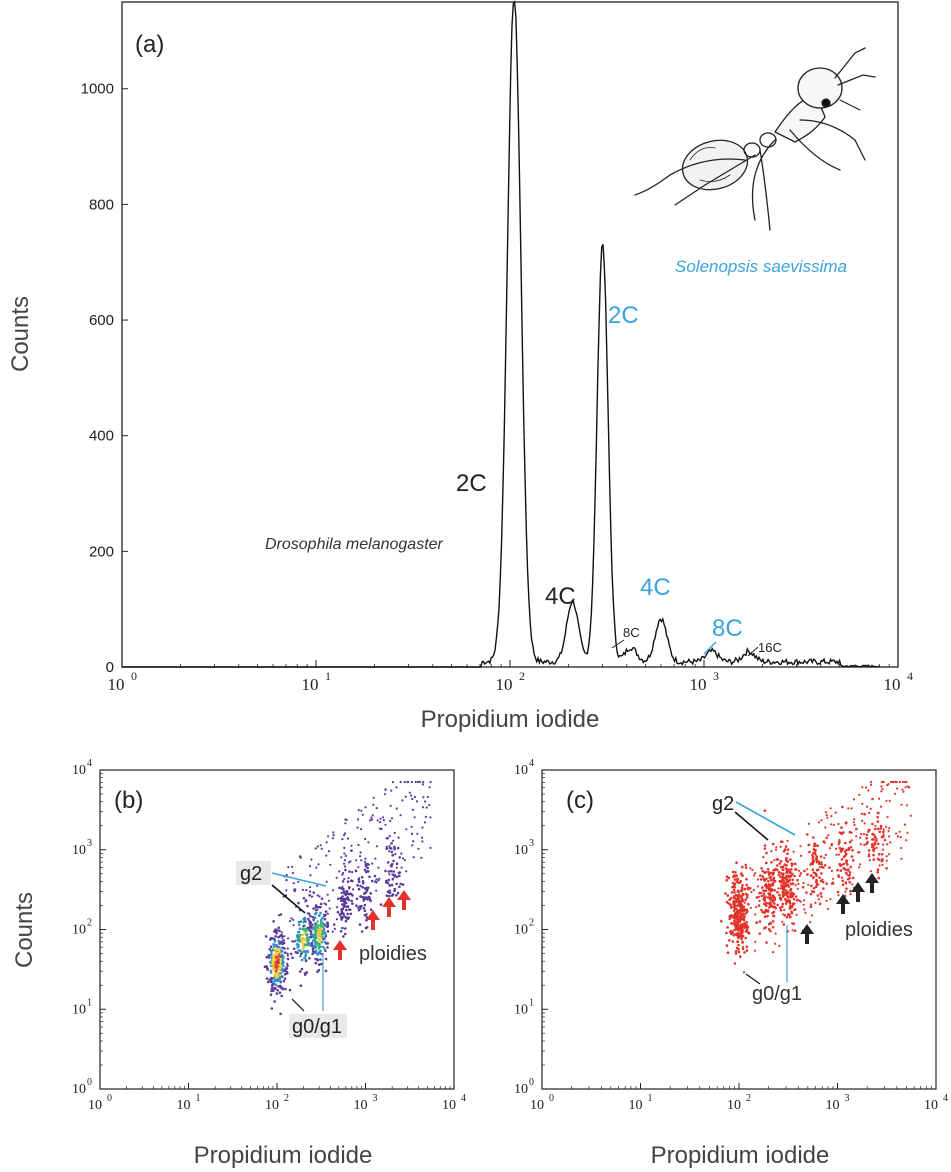  I want to click on panel-a-y-axis: 0 200 400 600 800 1000, so click(104, 378).